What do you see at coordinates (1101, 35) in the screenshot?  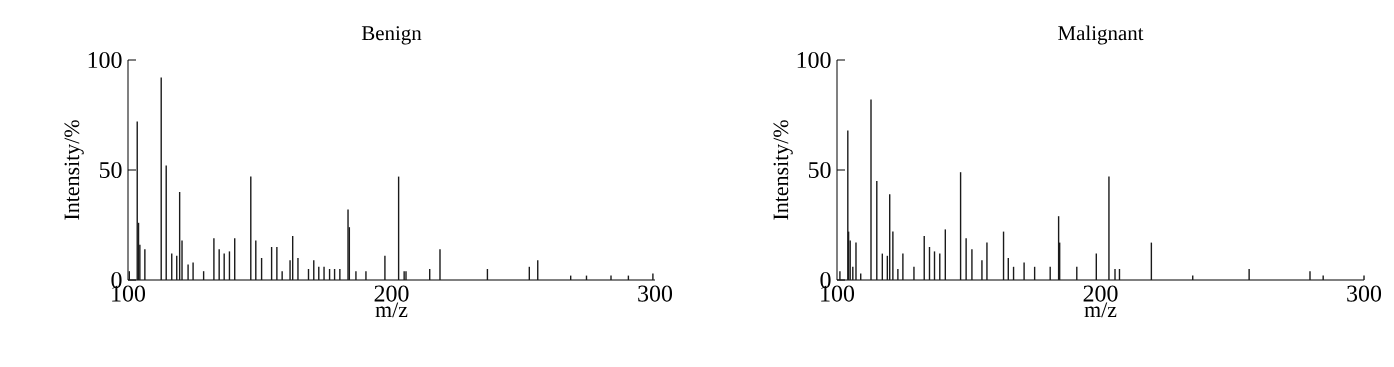 I see `chart-title: Malignant` at bounding box center [1101, 35].